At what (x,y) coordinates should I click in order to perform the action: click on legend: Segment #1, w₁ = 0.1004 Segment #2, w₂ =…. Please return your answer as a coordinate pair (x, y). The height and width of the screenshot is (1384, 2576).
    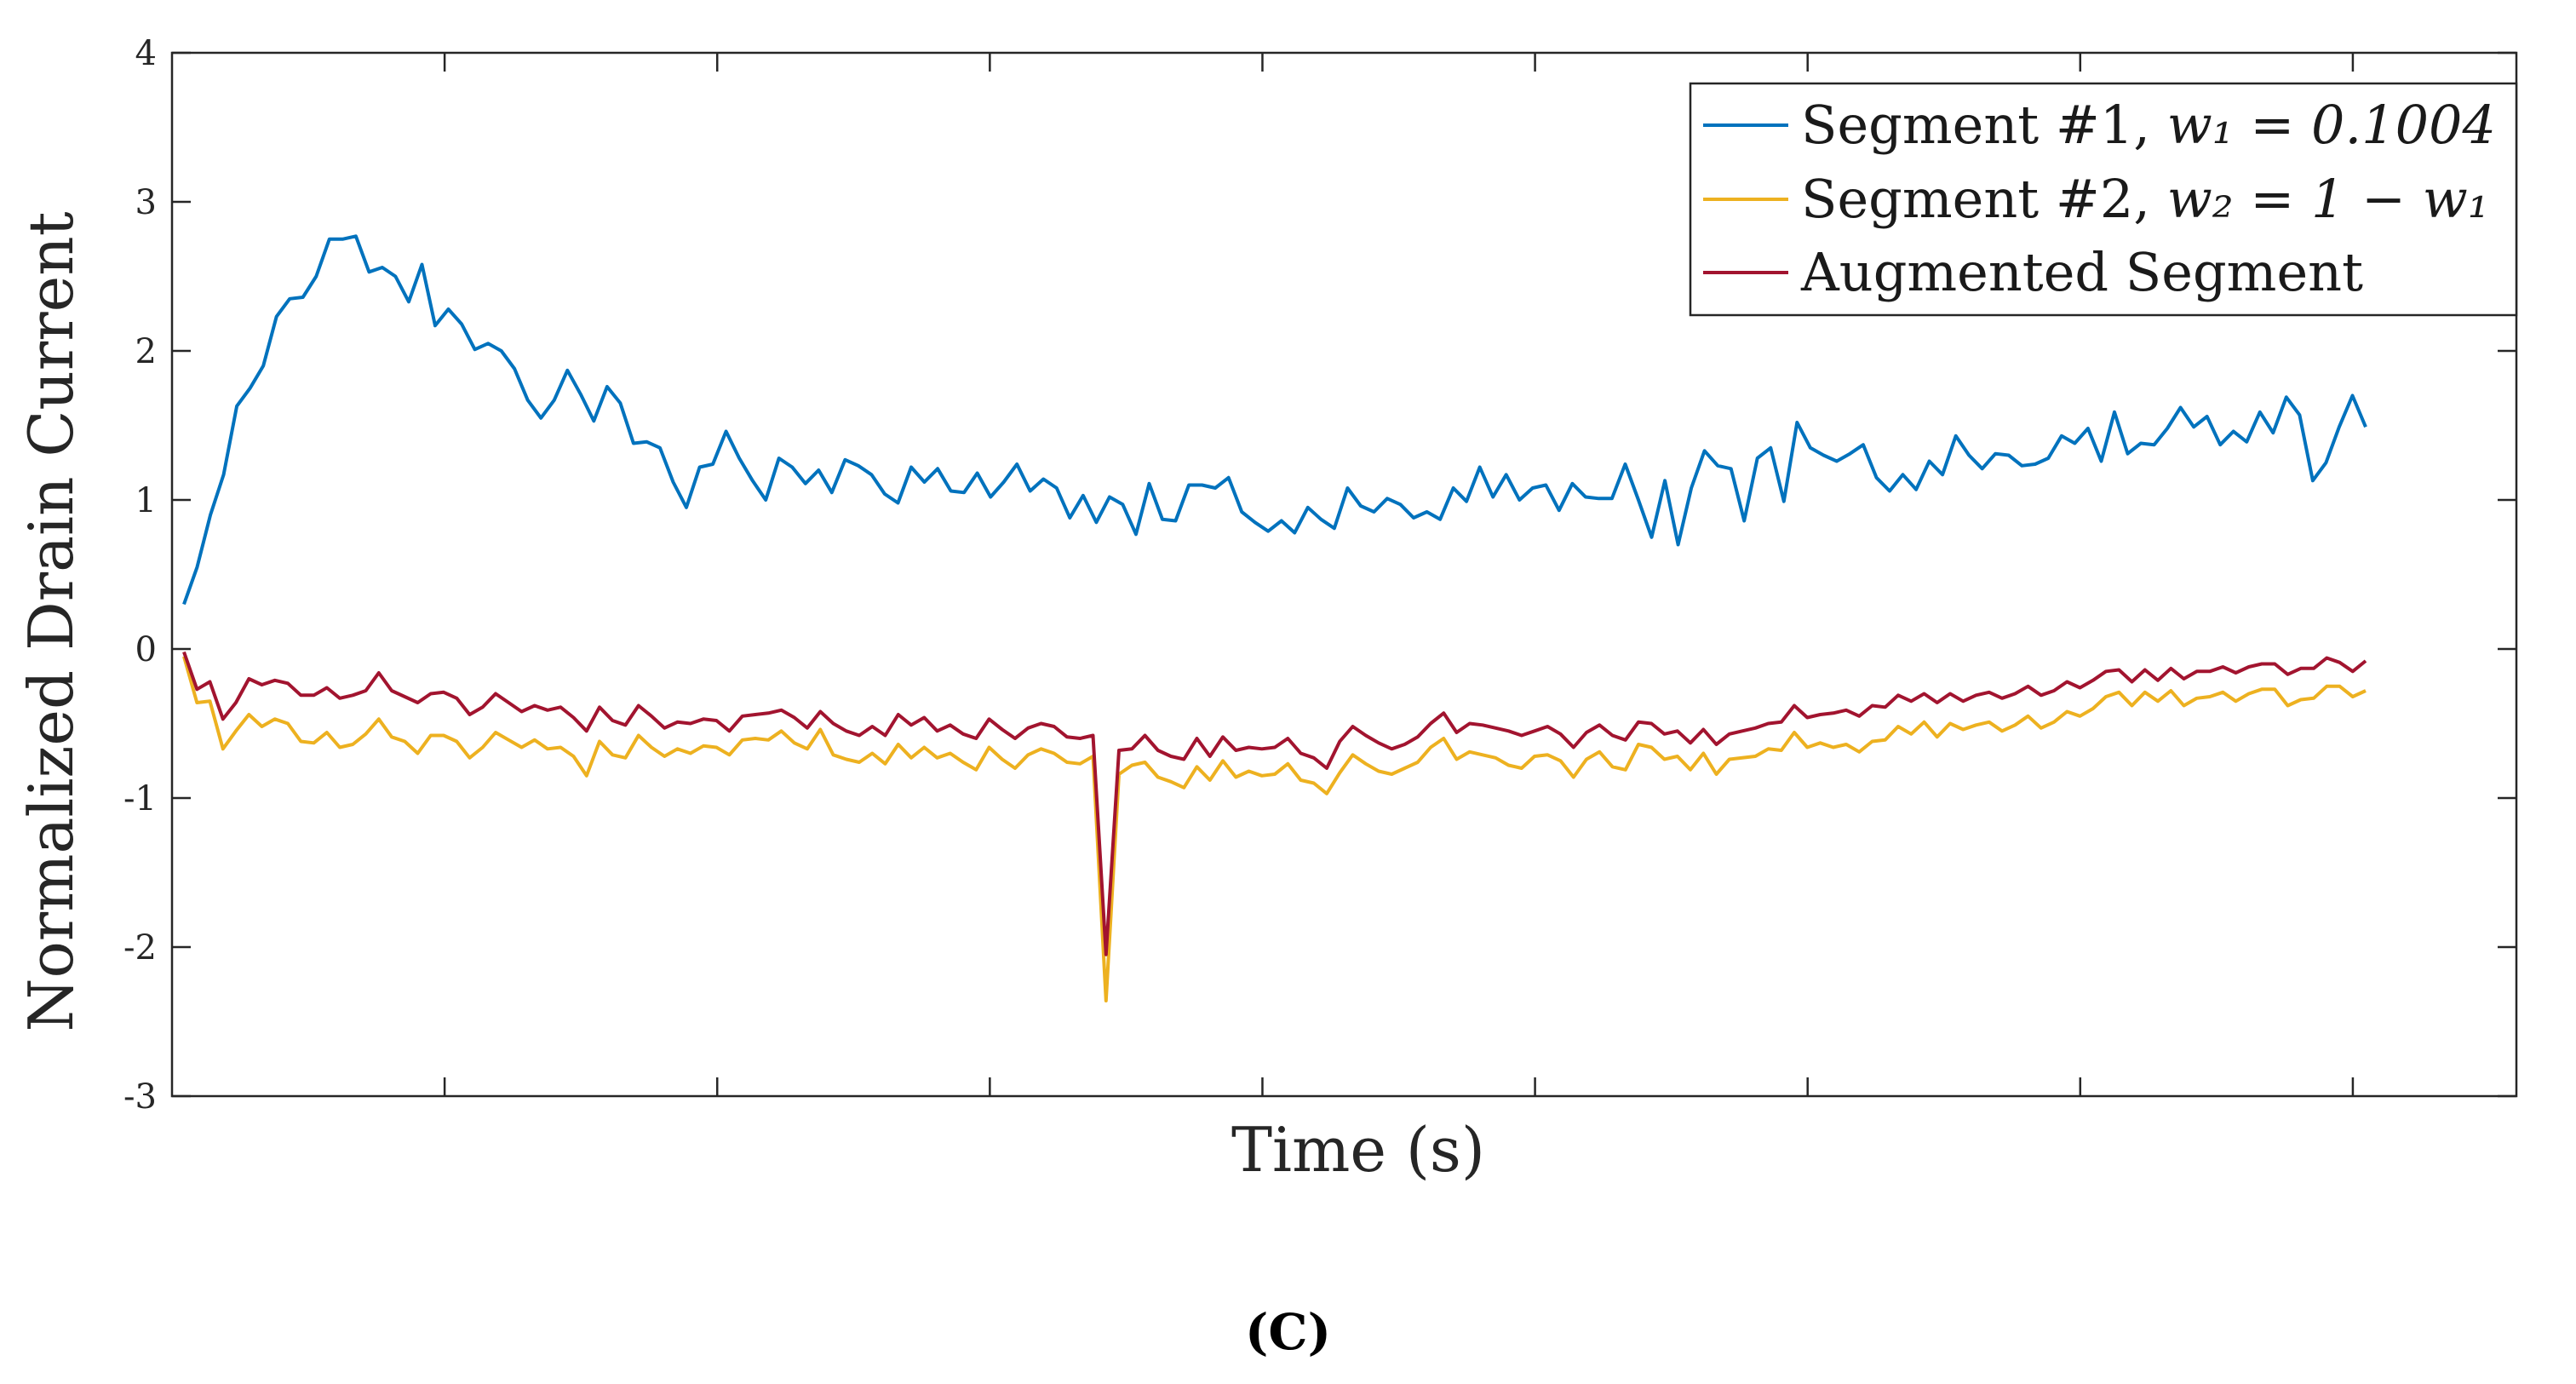
    Looking at the image, I should click on (2103, 199).